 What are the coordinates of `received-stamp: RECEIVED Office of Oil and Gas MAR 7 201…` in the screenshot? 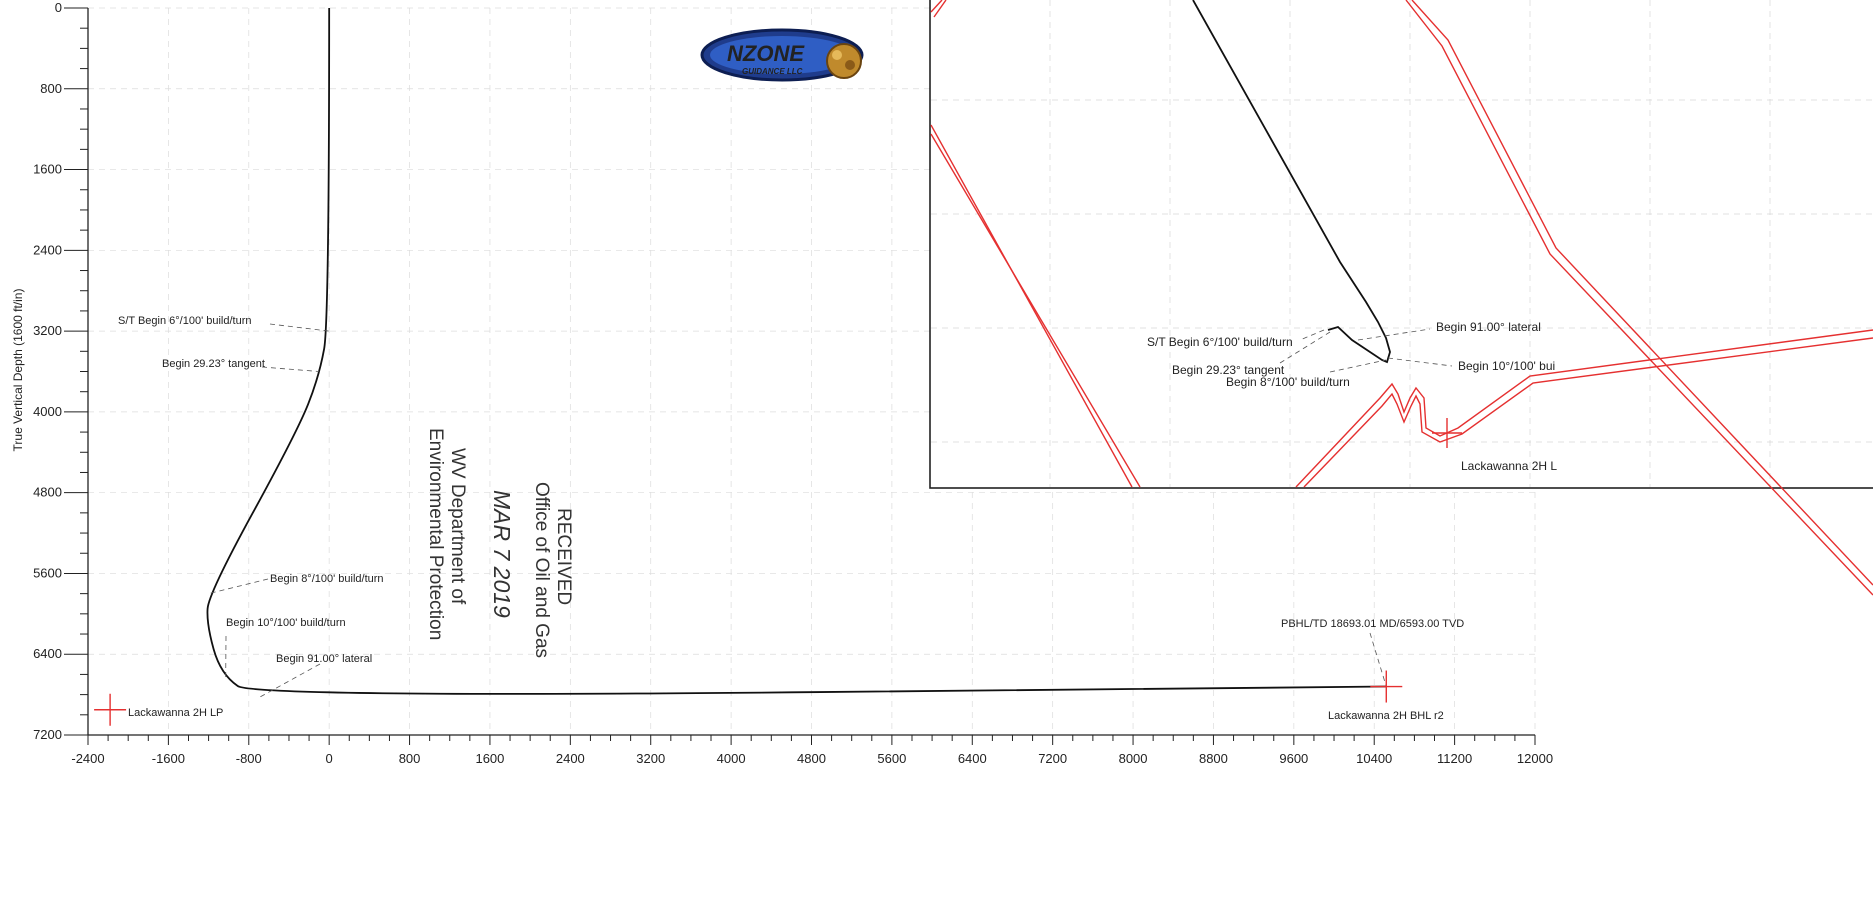 It's located at (499, 543).